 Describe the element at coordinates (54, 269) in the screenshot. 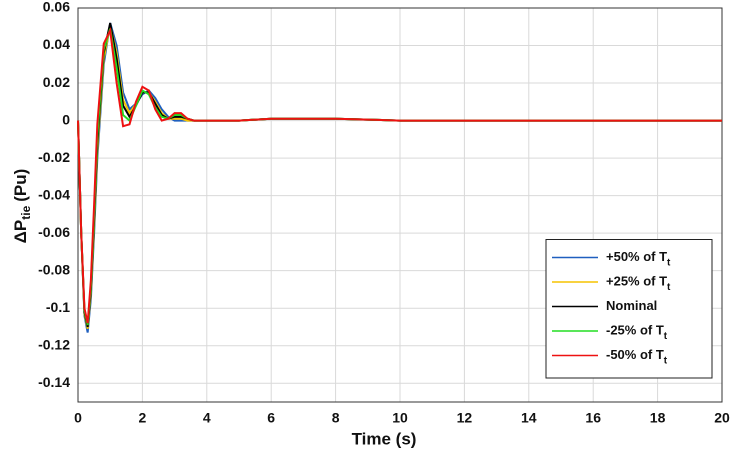

I see `y-tick-label: -0.08` at that location.